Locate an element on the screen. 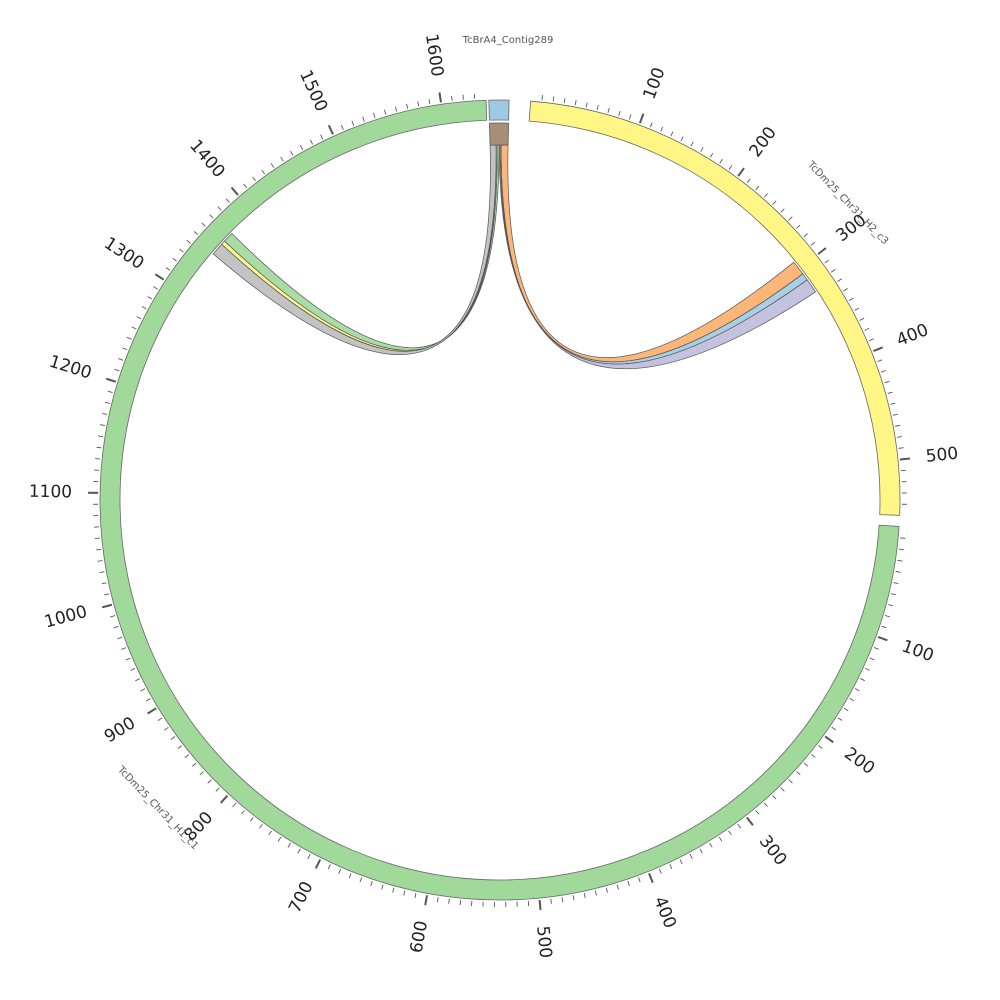 This screenshot has height=1000, width=1000. tick-label: 200 is located at coordinates (859, 761).